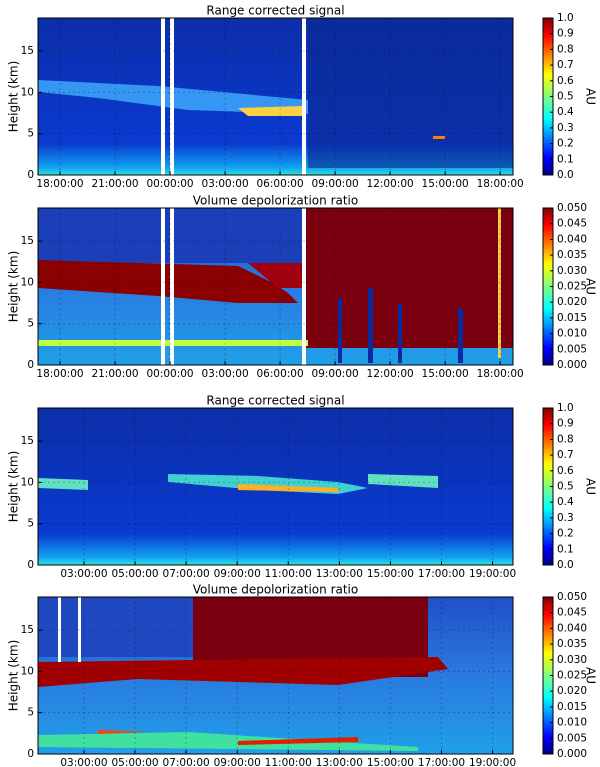 The width and height of the screenshot is (600, 767). Describe the element at coordinates (565, 65) in the screenshot. I see `colorbar-tick-label: 0.7` at that location.